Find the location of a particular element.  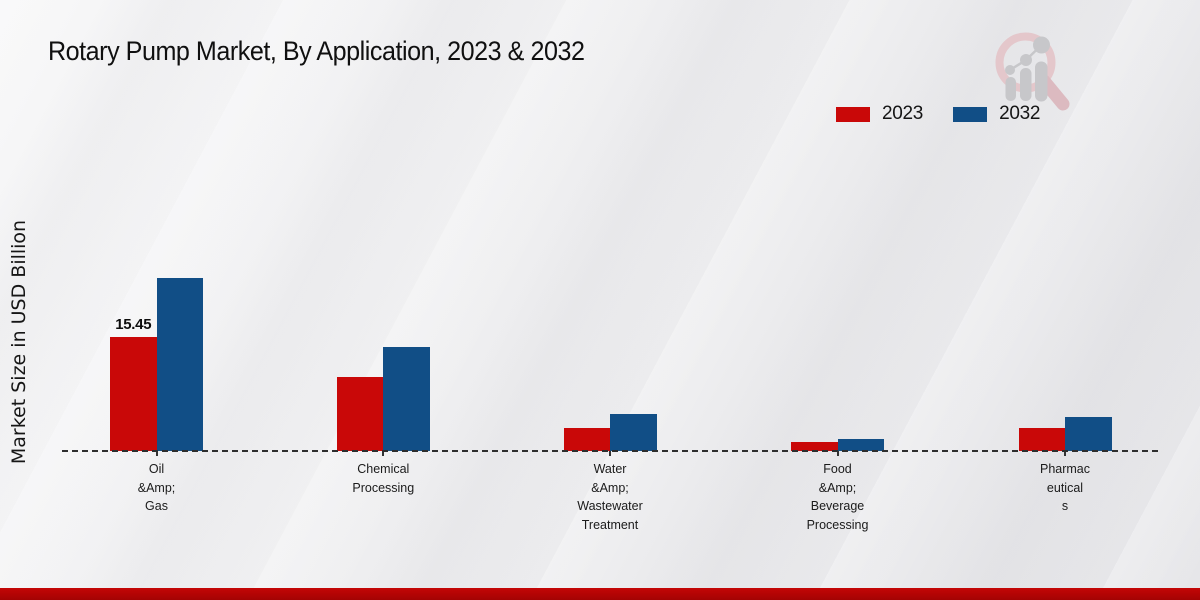

legend-label-series-2: 2032 is located at coordinates (1020, 113).